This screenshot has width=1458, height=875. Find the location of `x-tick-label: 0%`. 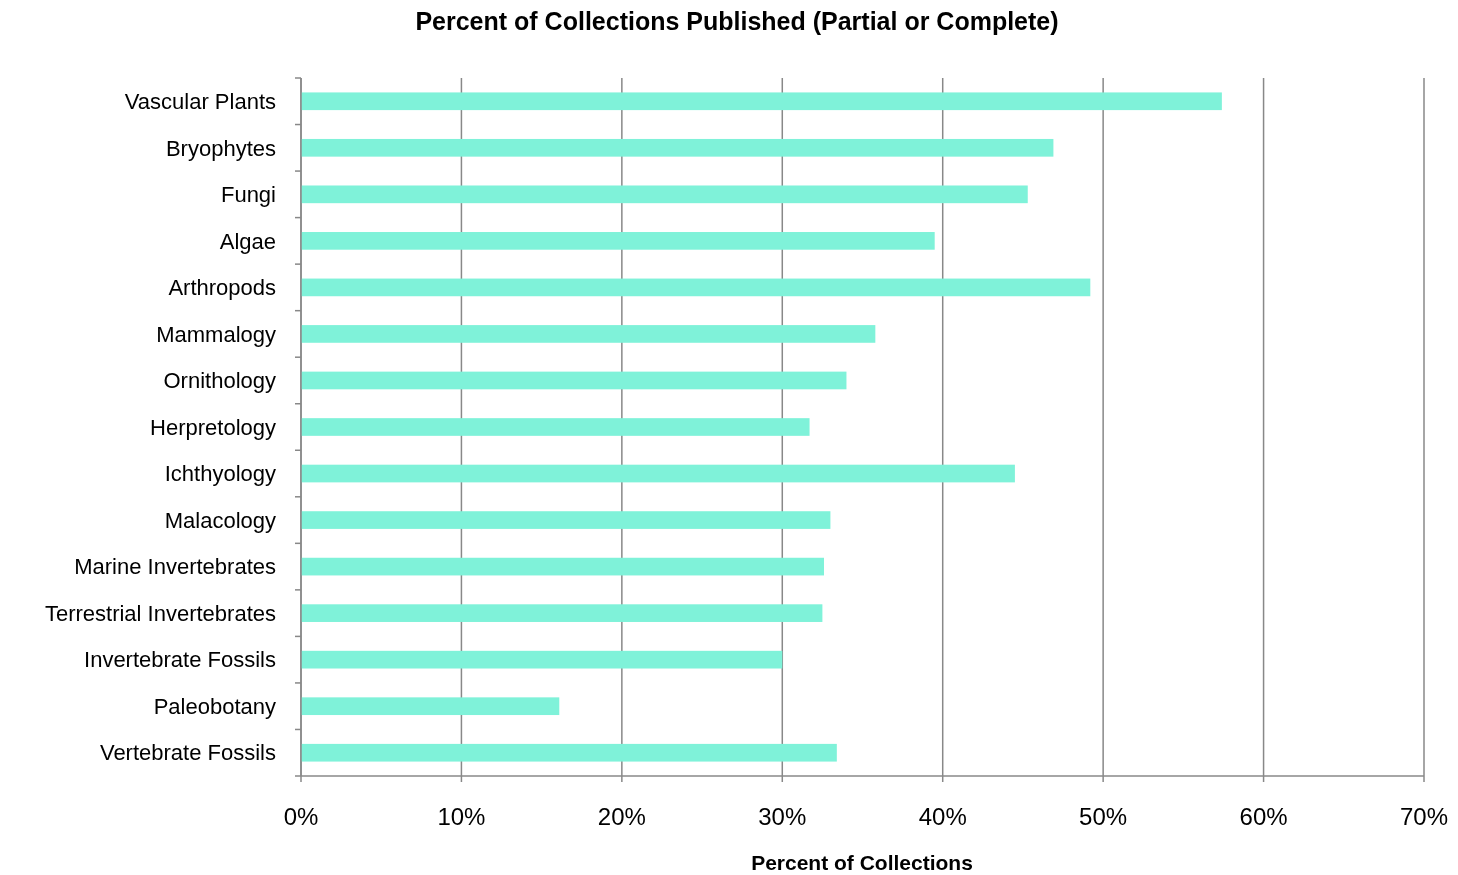

x-tick-label: 0% is located at coordinates (301, 816).